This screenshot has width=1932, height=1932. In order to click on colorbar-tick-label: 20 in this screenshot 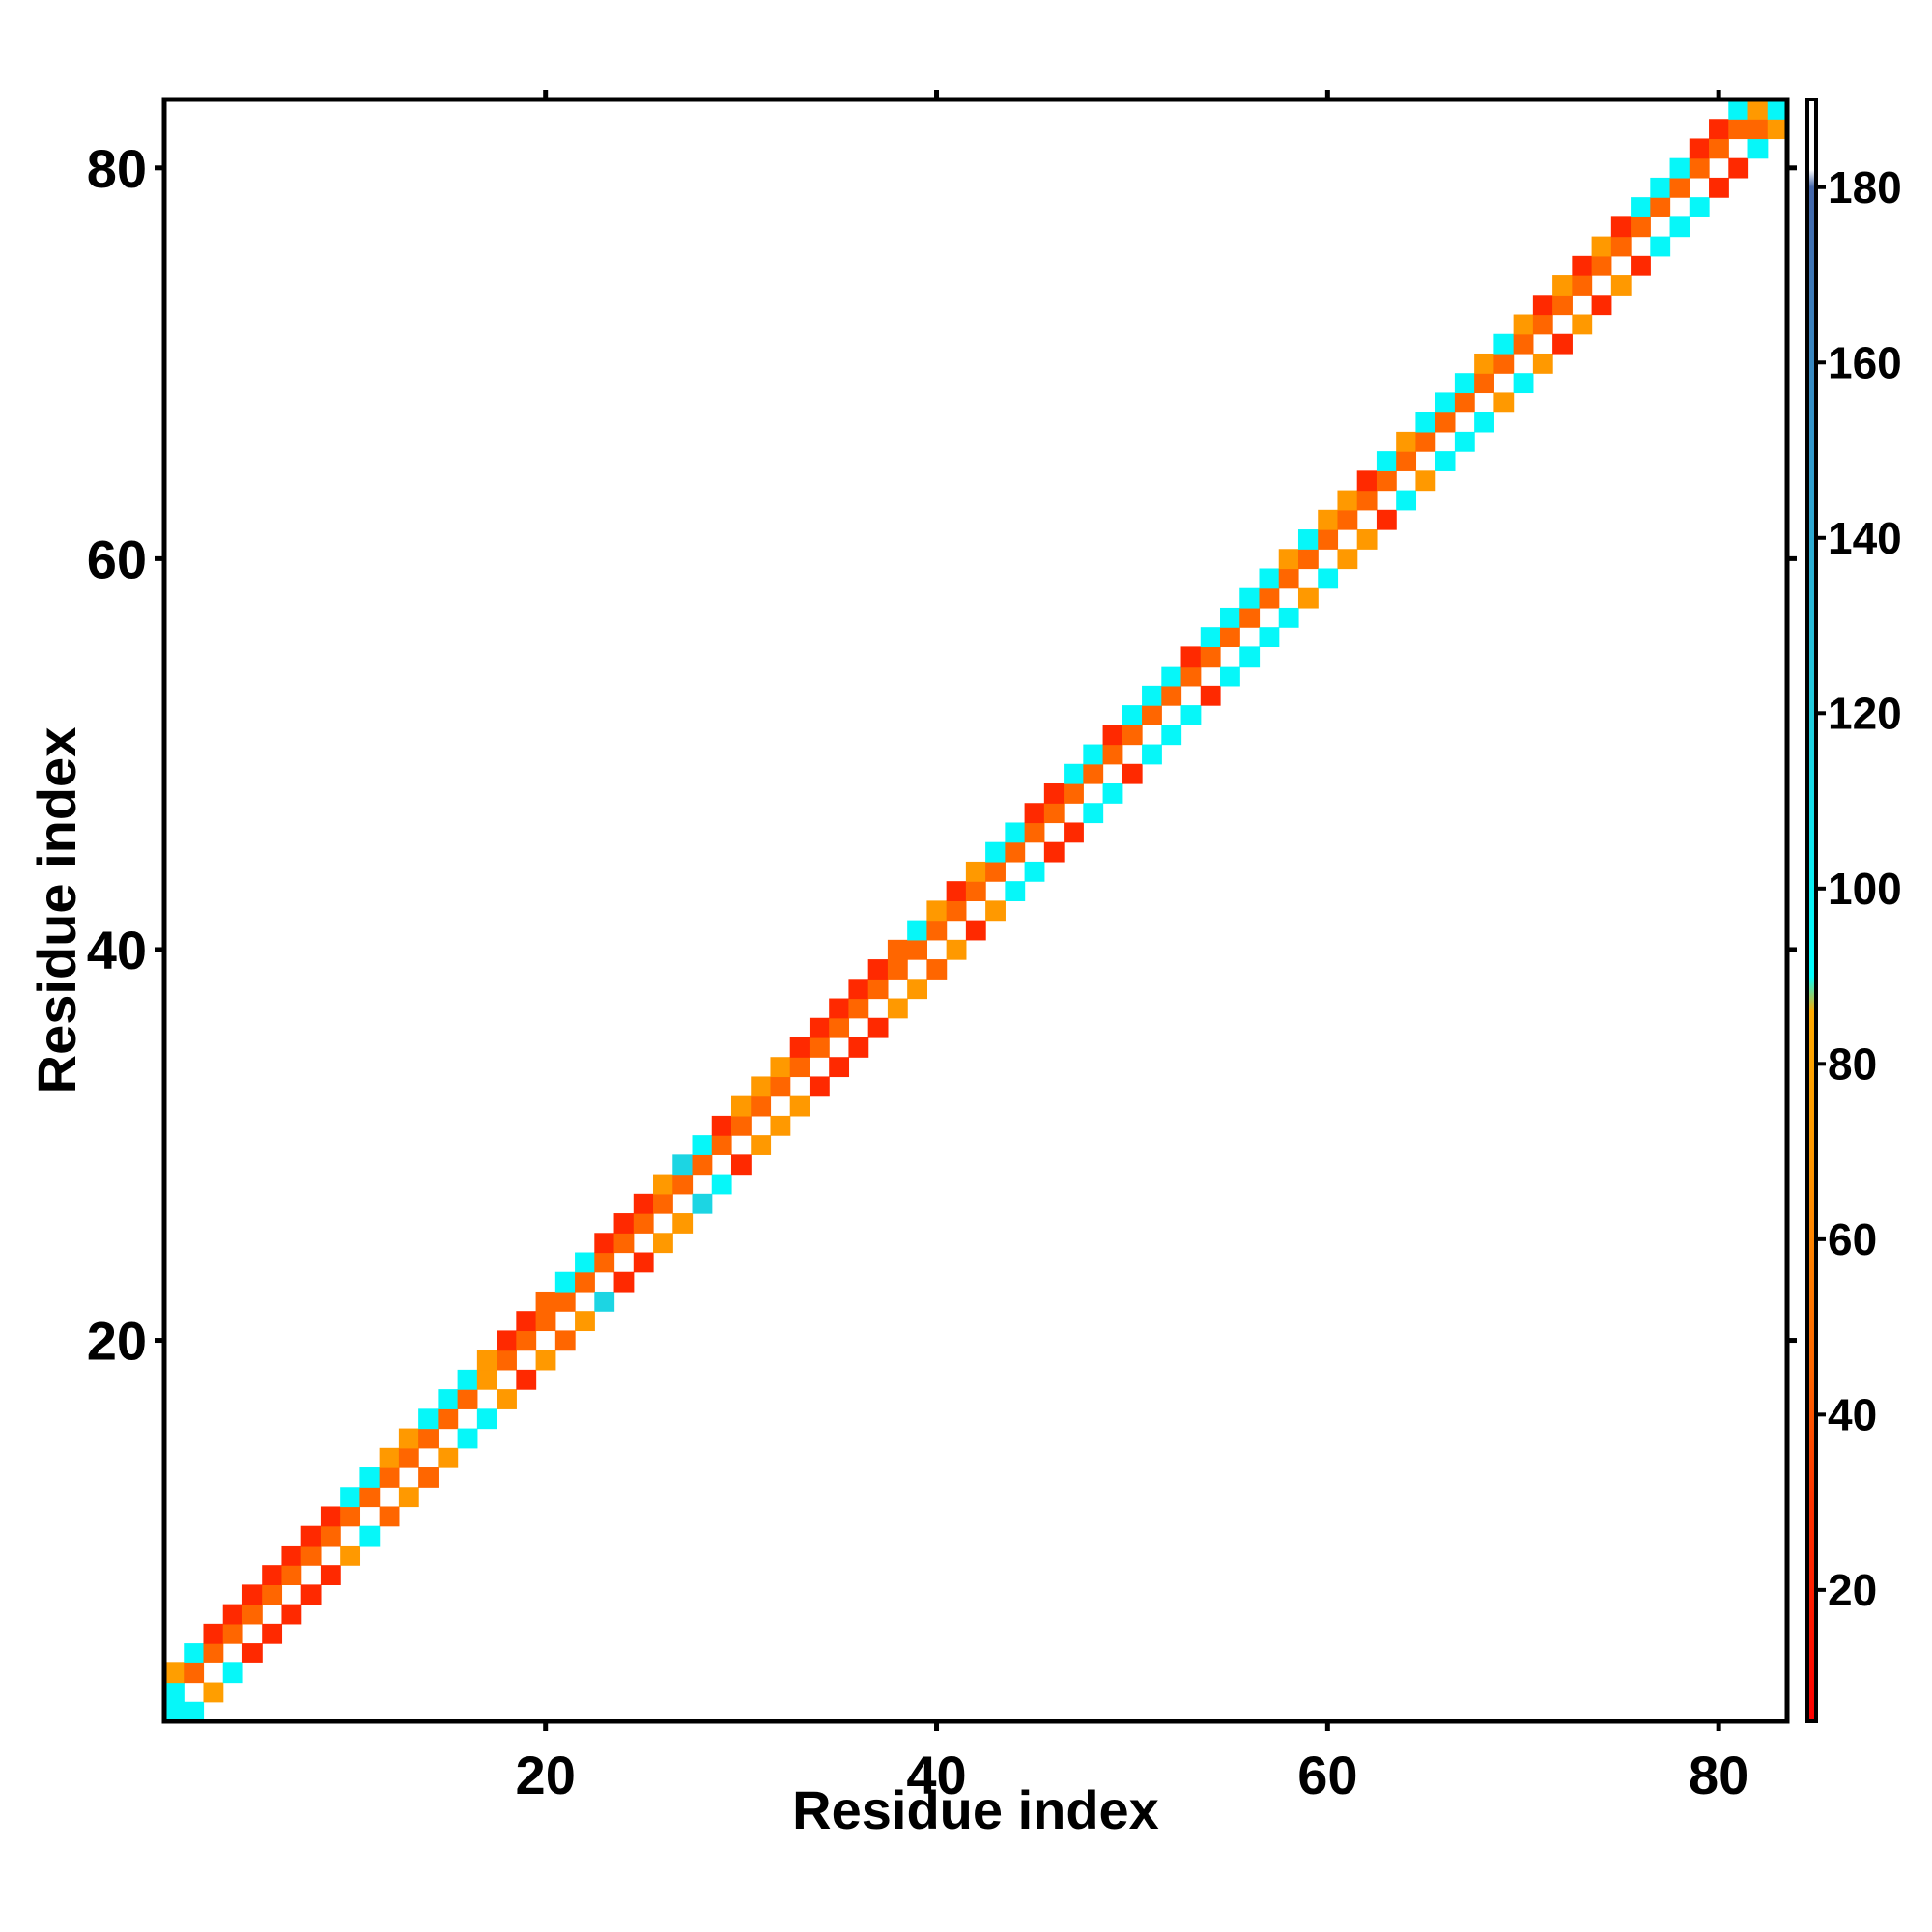, I will do `click(1852, 1590)`.